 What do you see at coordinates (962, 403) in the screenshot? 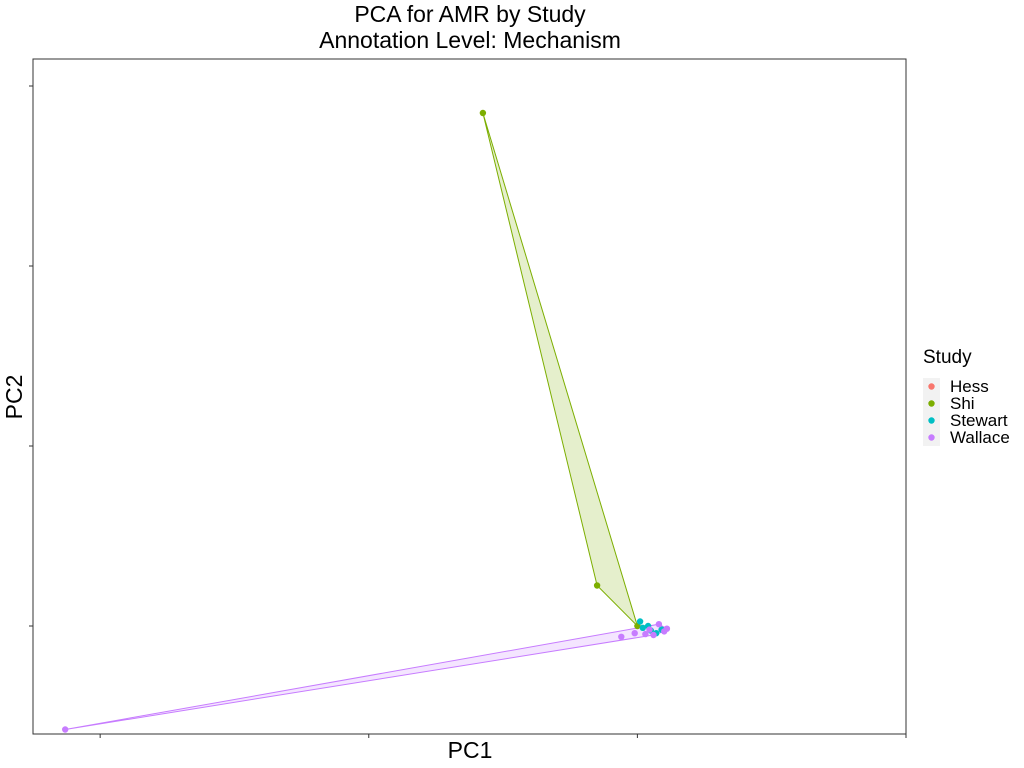
I see `legend-label-shi: Shi` at bounding box center [962, 403].